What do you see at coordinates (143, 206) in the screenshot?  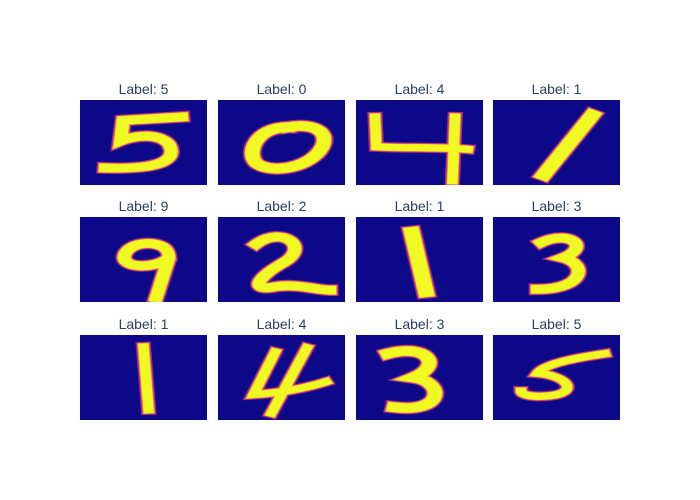 I see `panel-title: Label: 9` at bounding box center [143, 206].